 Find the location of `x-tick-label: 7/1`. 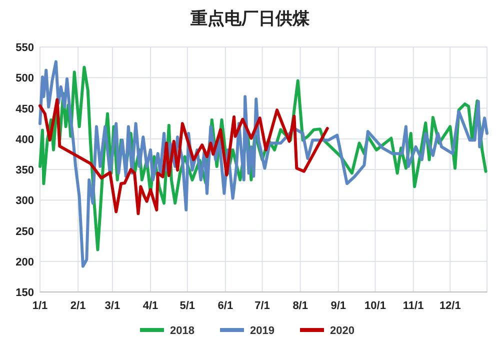

x-tick-label: 7/1 is located at coordinates (262, 306).